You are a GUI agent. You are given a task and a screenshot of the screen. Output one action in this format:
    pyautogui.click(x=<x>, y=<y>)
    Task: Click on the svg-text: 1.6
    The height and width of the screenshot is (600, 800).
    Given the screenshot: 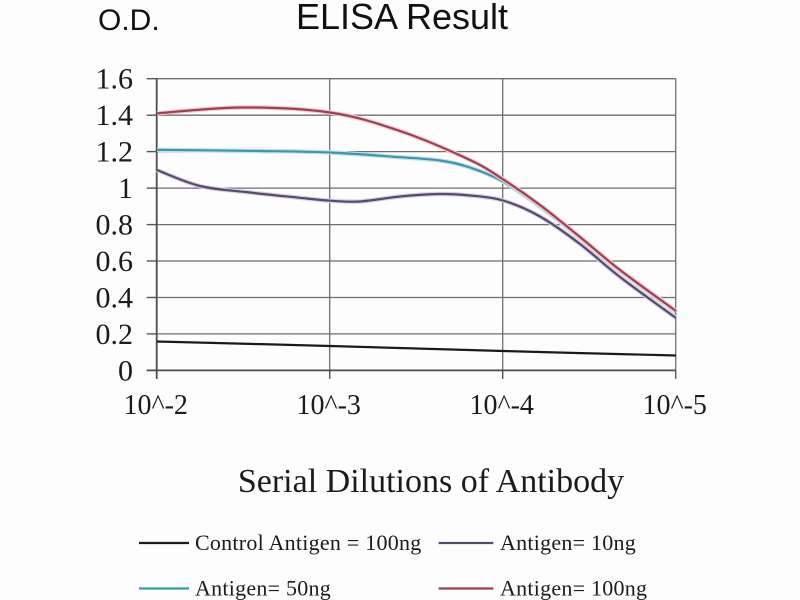 What is the action you would take?
    pyautogui.click(x=115, y=79)
    